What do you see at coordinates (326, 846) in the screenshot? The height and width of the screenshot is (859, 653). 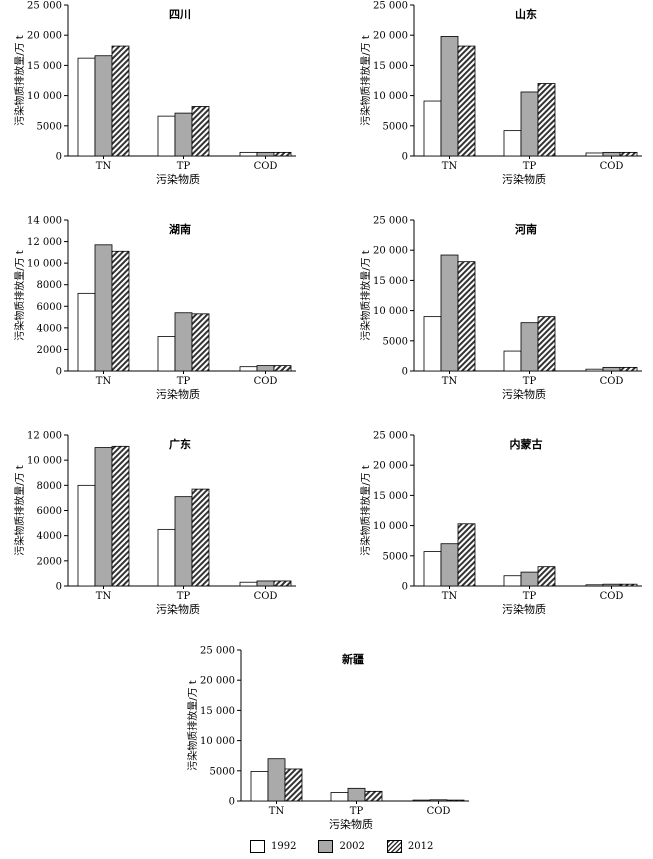 I see `legend-swatch-gray` at bounding box center [326, 846].